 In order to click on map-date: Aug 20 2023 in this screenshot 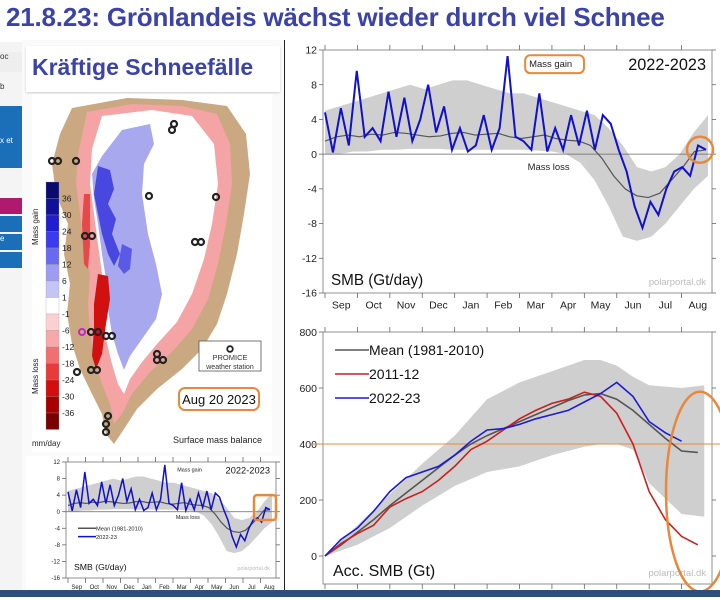, I will do `click(219, 399)`.